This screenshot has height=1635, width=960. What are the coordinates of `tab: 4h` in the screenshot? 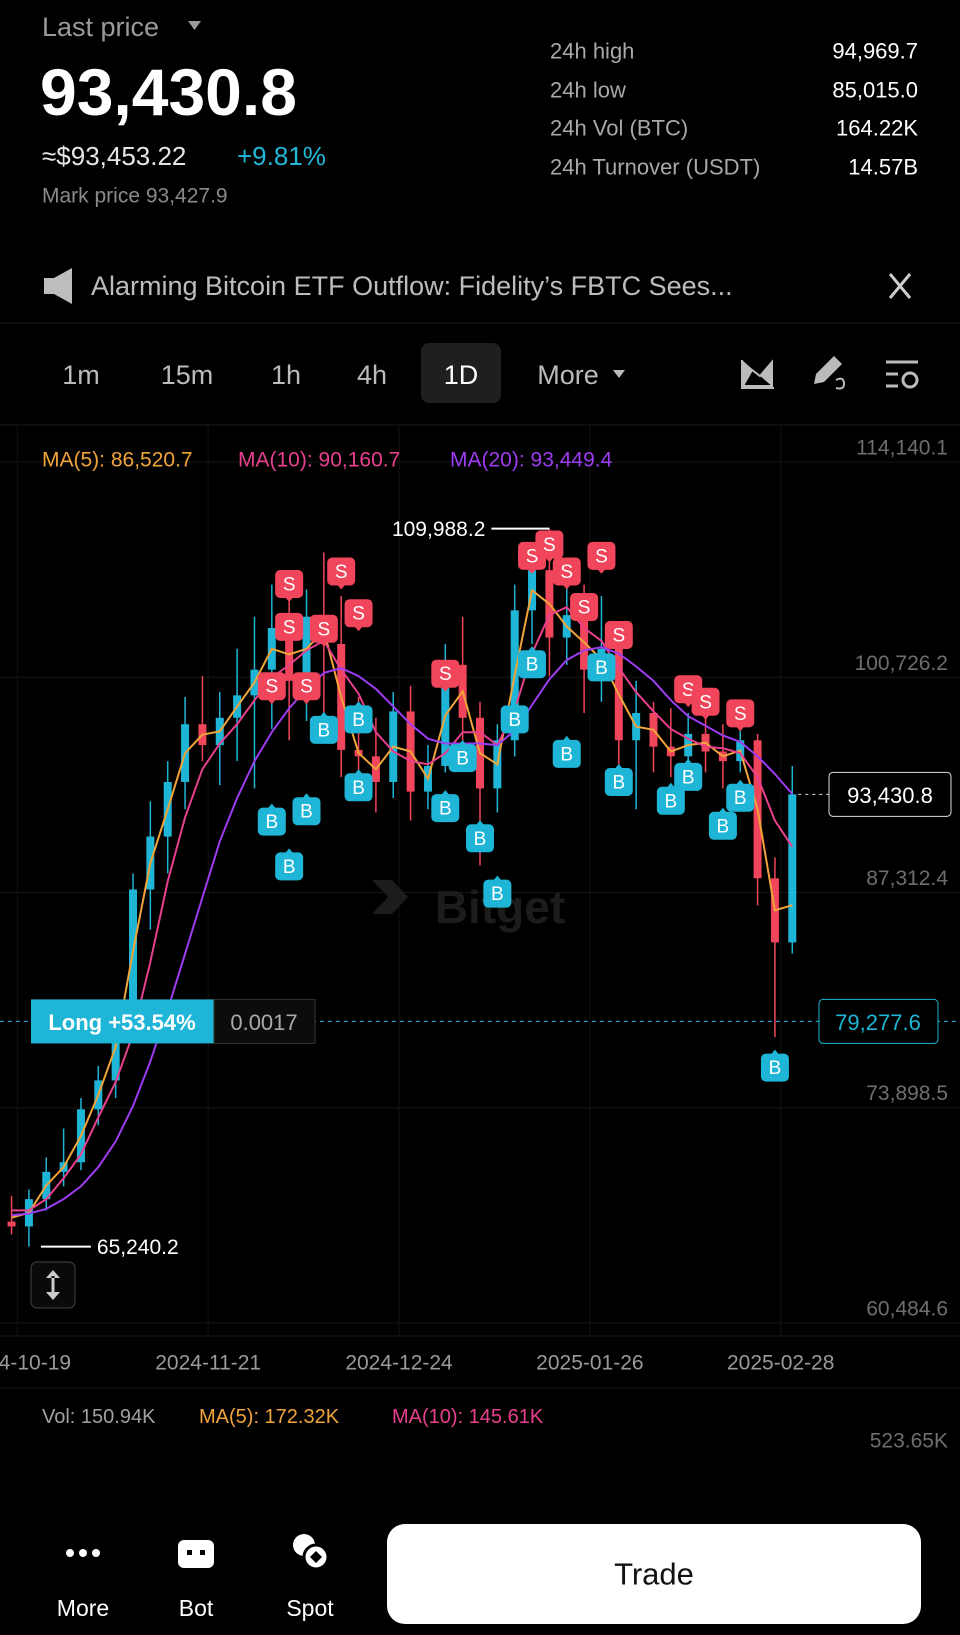 It's located at (372, 375).